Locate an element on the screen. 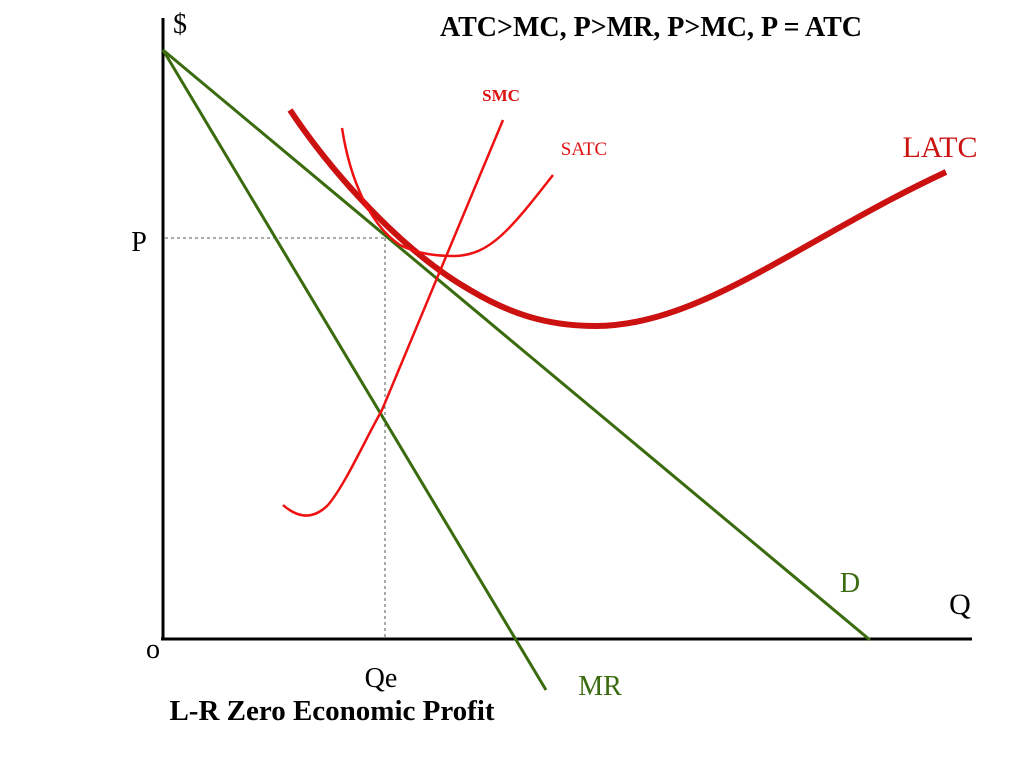 The image size is (1024, 768). x-axis-label: Q is located at coordinates (960, 604).